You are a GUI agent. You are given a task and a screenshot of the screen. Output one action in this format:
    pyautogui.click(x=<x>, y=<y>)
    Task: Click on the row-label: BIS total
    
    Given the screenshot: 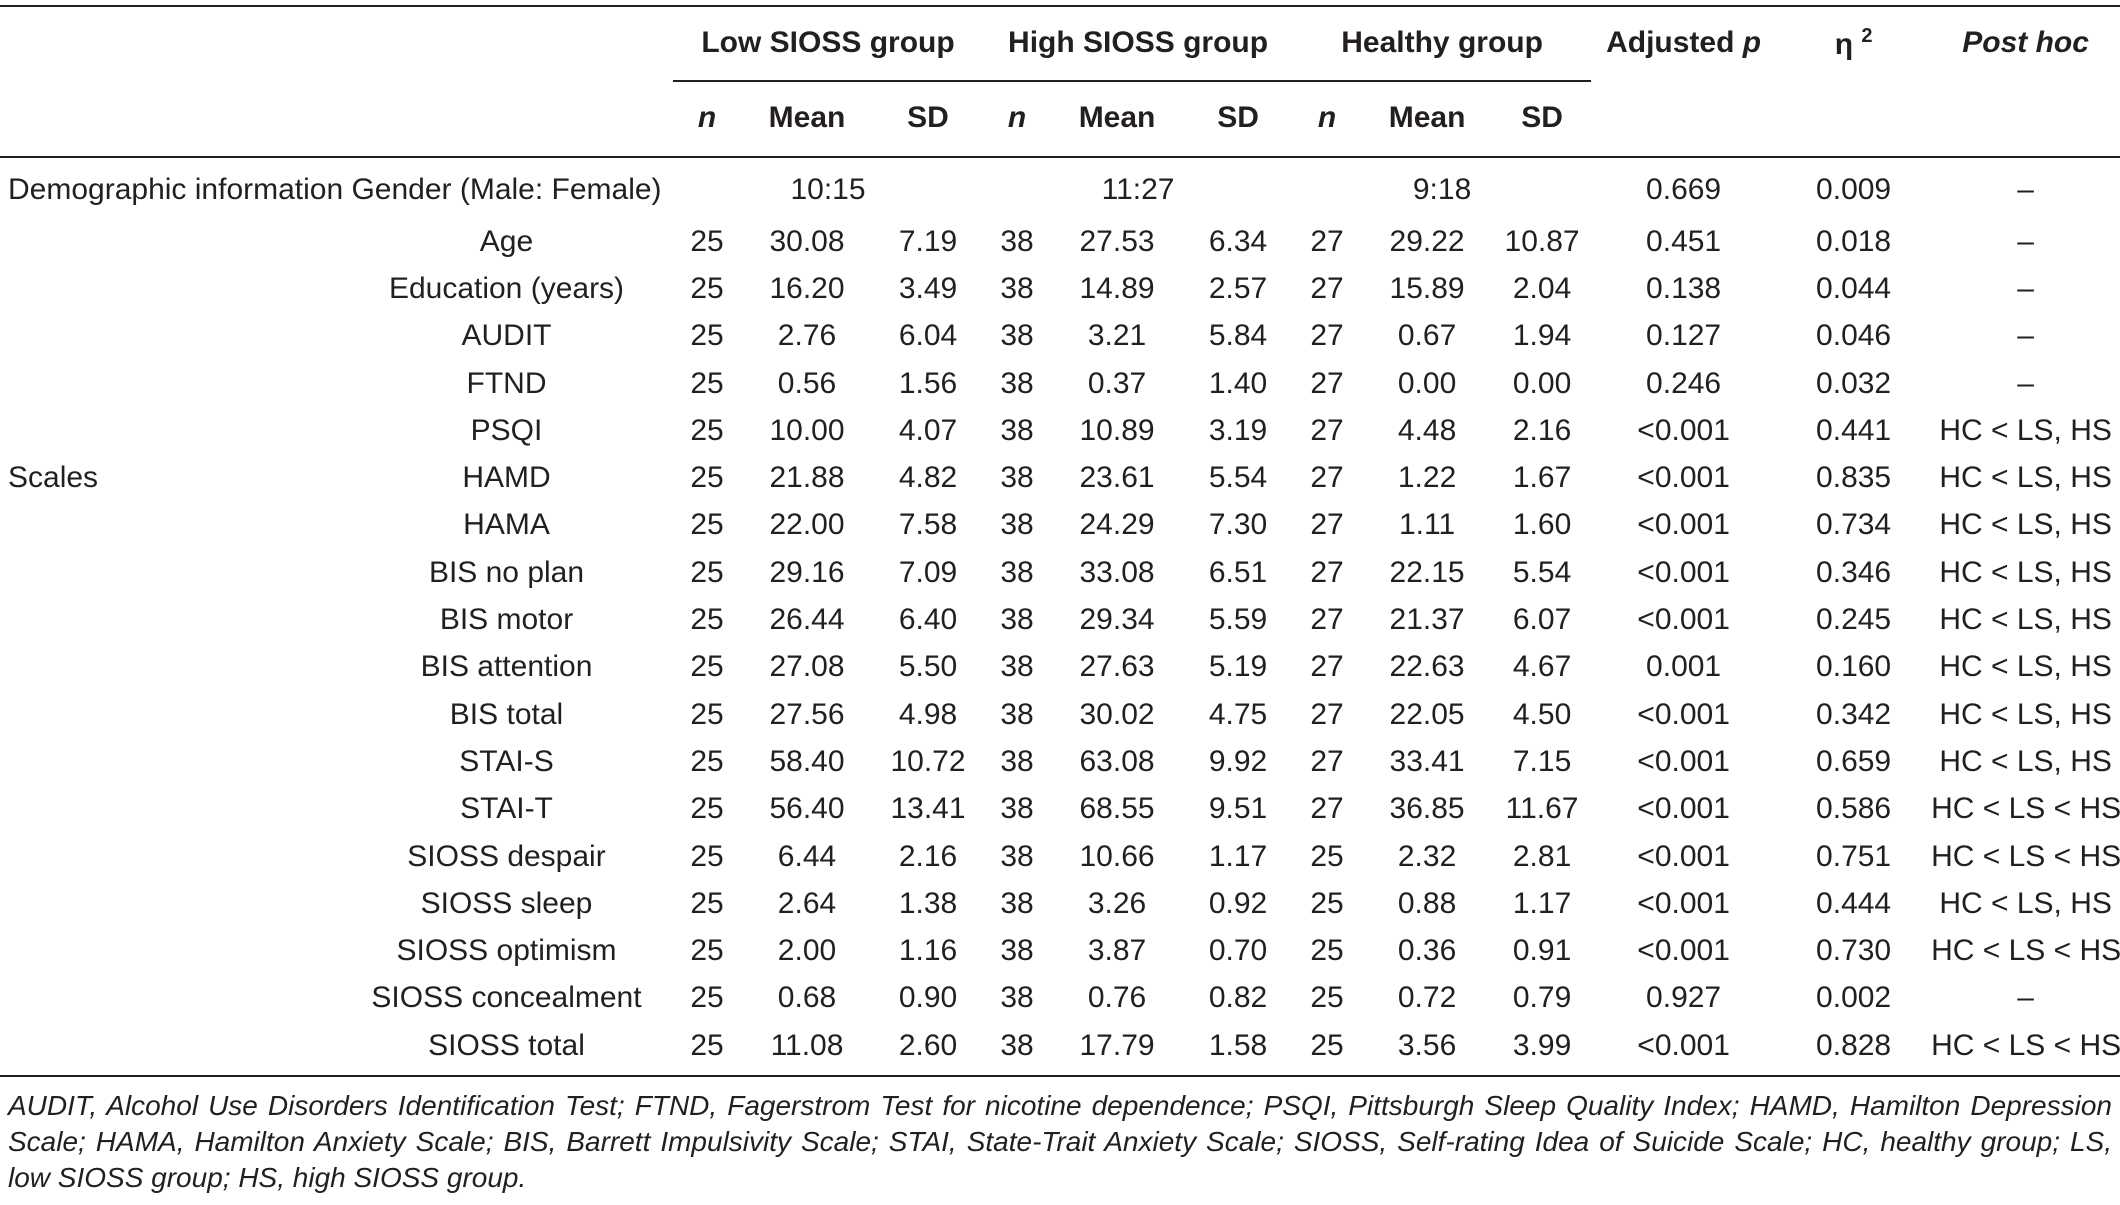 What is the action you would take?
    pyautogui.click(x=506, y=714)
    